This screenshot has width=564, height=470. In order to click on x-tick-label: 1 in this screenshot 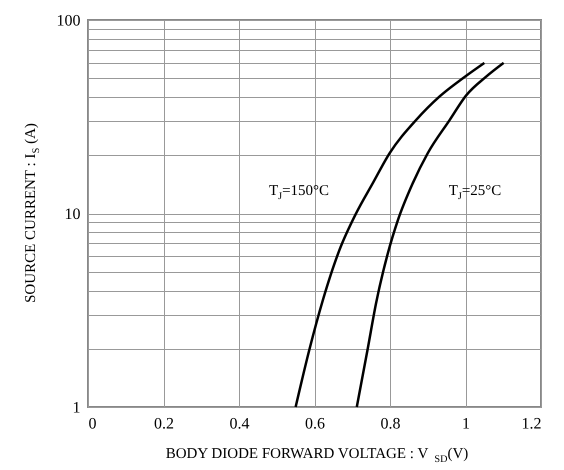, I will do `click(466, 424)`.